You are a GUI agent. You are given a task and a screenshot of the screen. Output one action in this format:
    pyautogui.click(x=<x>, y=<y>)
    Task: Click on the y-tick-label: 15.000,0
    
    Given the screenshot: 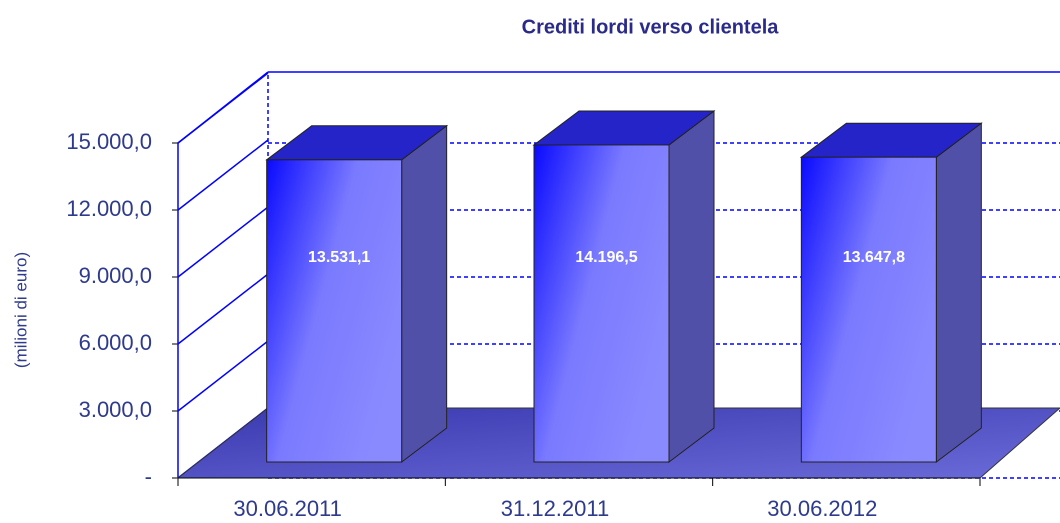 What is the action you would take?
    pyautogui.click(x=109, y=141)
    